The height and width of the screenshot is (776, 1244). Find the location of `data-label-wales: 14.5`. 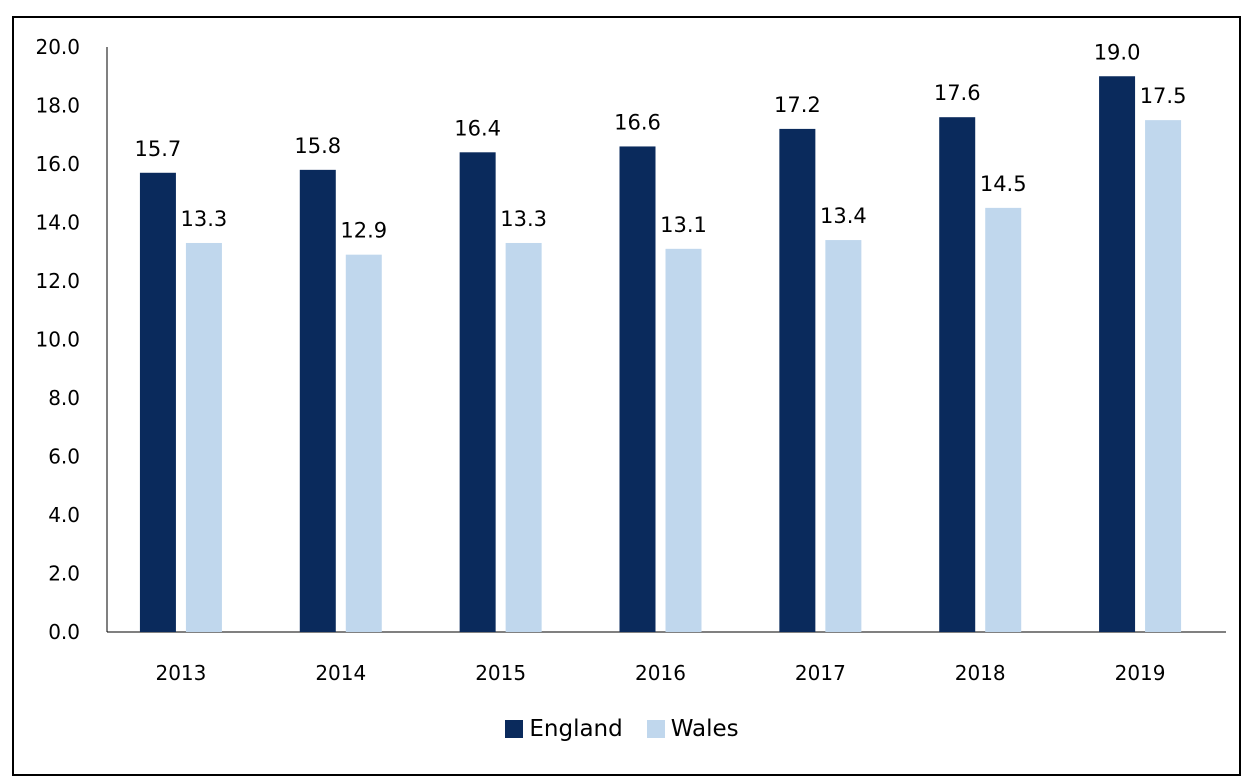

data-label-wales: 14.5 is located at coordinates (1003, 184).